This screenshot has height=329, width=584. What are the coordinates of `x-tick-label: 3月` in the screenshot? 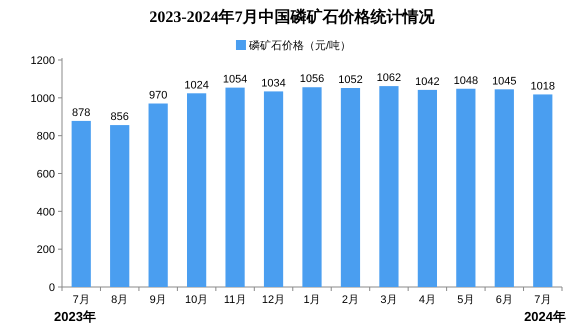 It's located at (389, 300).